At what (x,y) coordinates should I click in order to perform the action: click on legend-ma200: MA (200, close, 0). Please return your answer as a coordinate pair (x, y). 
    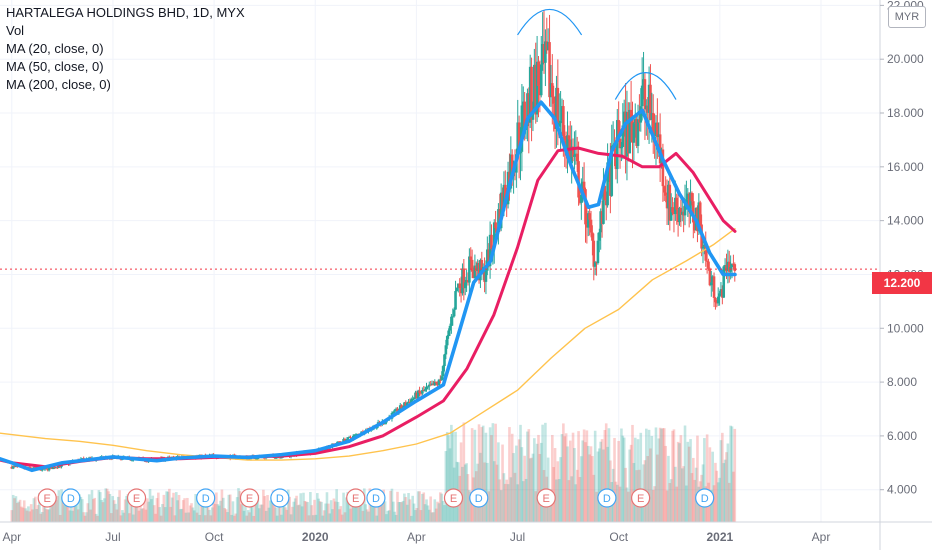
    Looking at the image, I should click on (58, 84).